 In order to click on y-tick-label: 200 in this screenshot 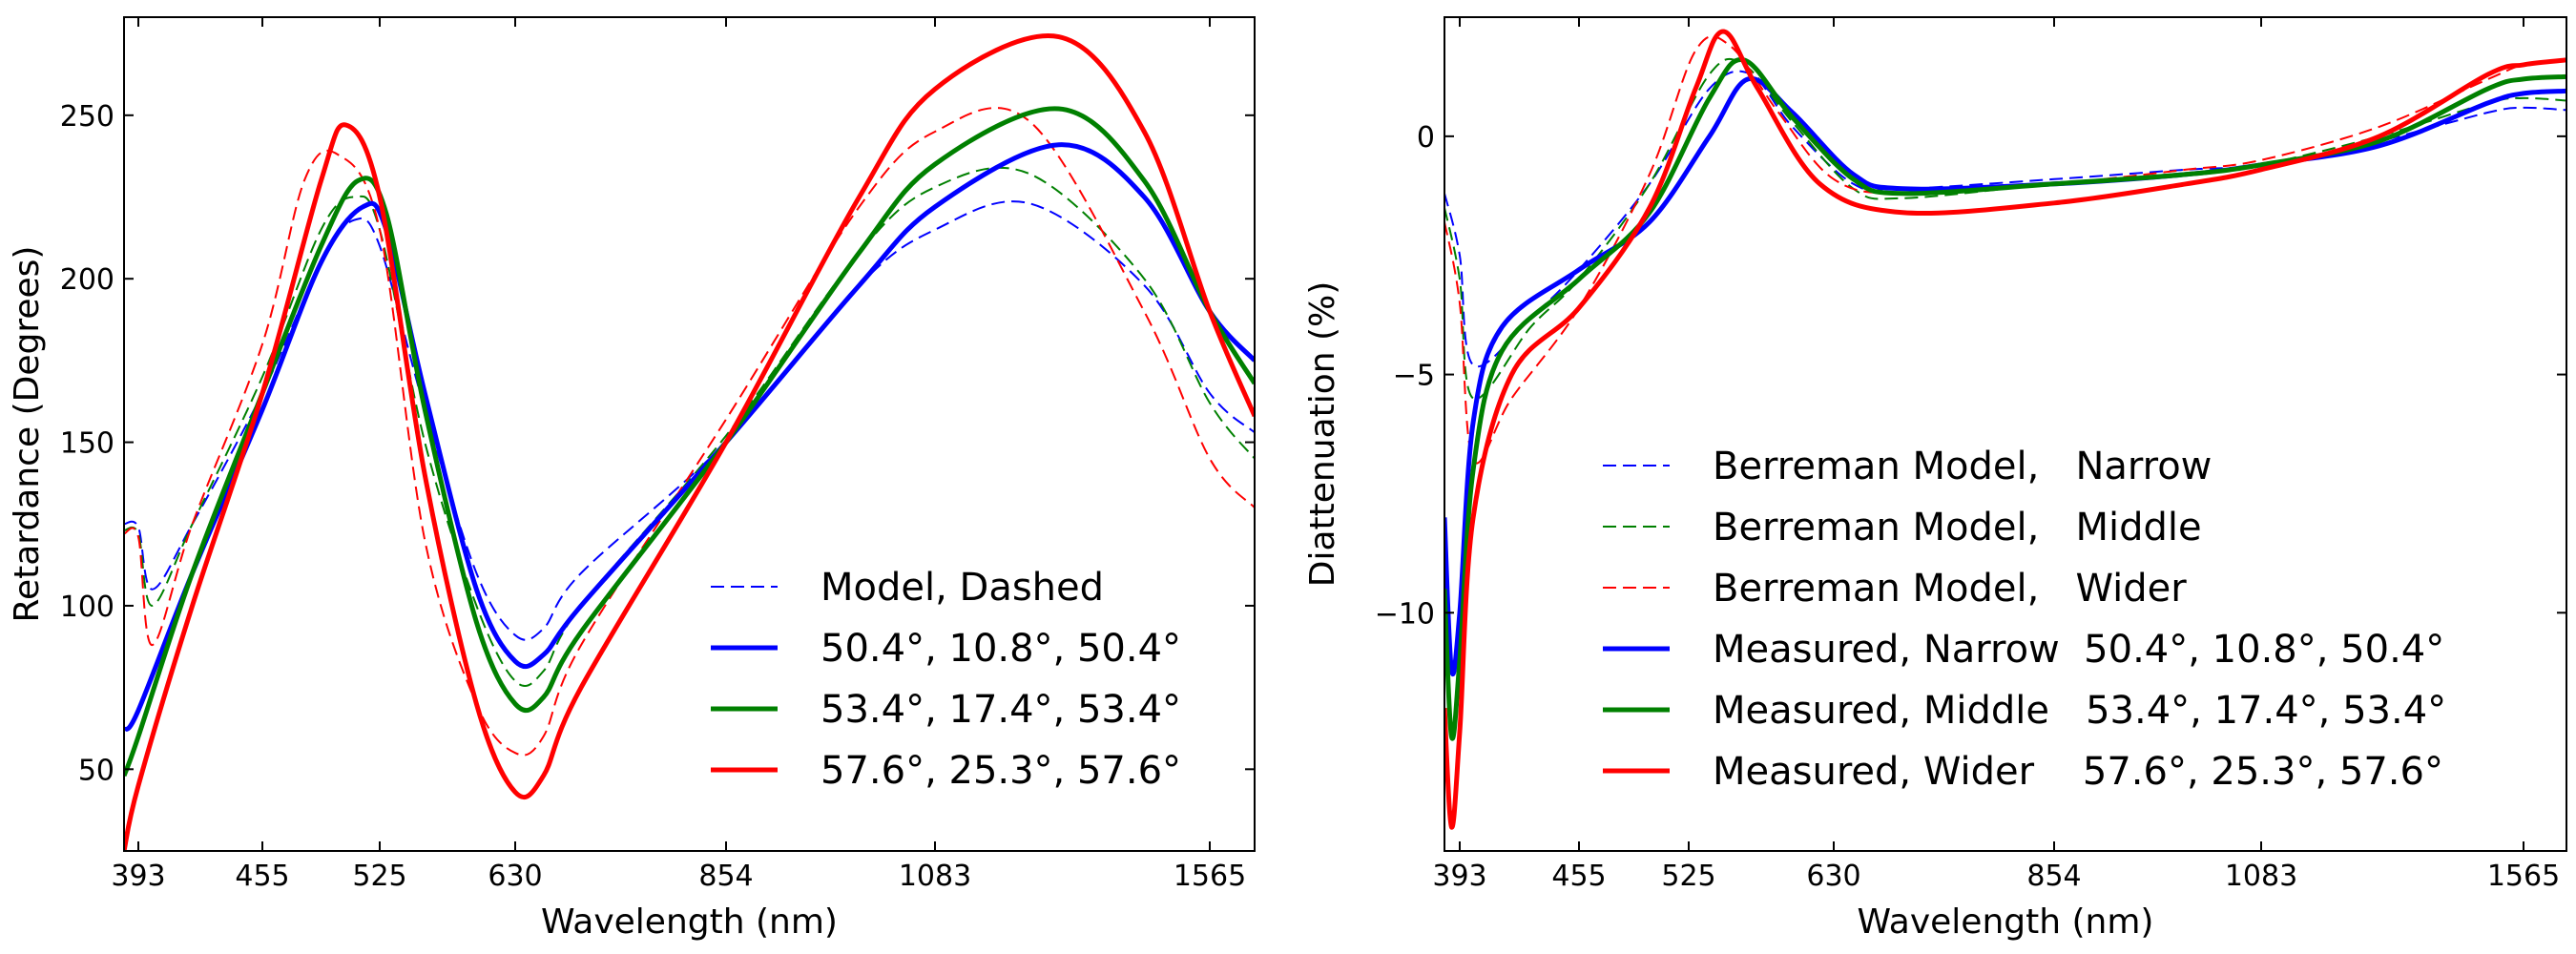, I will do `click(87, 280)`.